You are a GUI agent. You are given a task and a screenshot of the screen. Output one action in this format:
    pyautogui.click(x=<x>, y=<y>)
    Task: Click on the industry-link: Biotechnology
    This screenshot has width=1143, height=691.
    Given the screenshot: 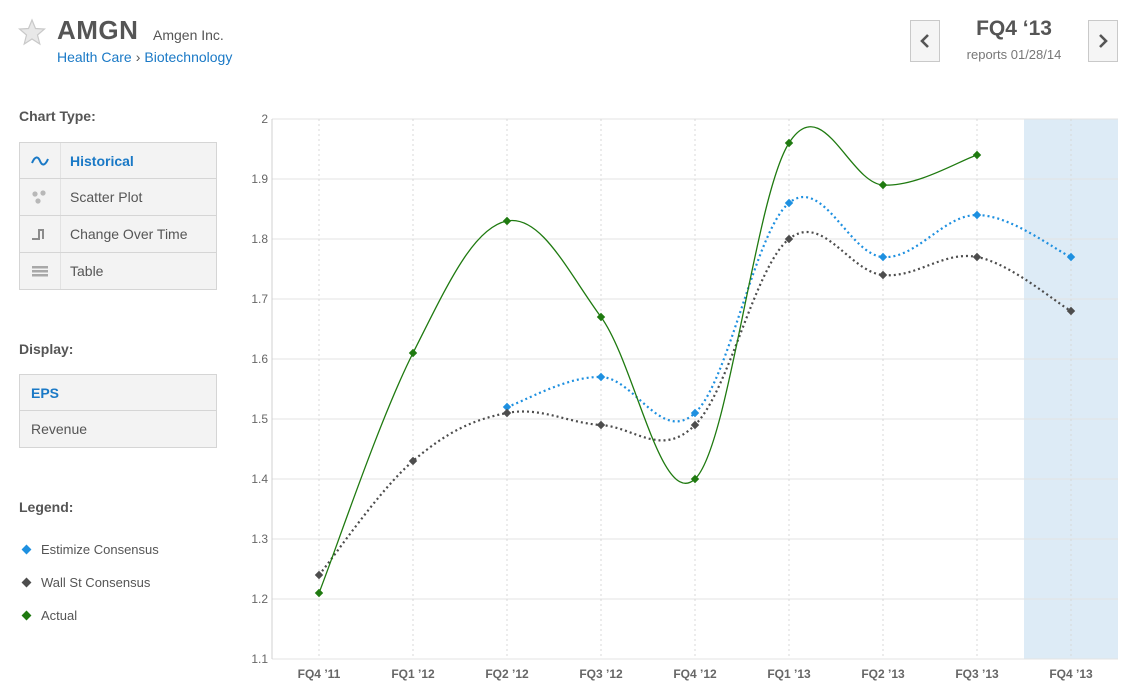 What is the action you would take?
    pyautogui.click(x=188, y=57)
    